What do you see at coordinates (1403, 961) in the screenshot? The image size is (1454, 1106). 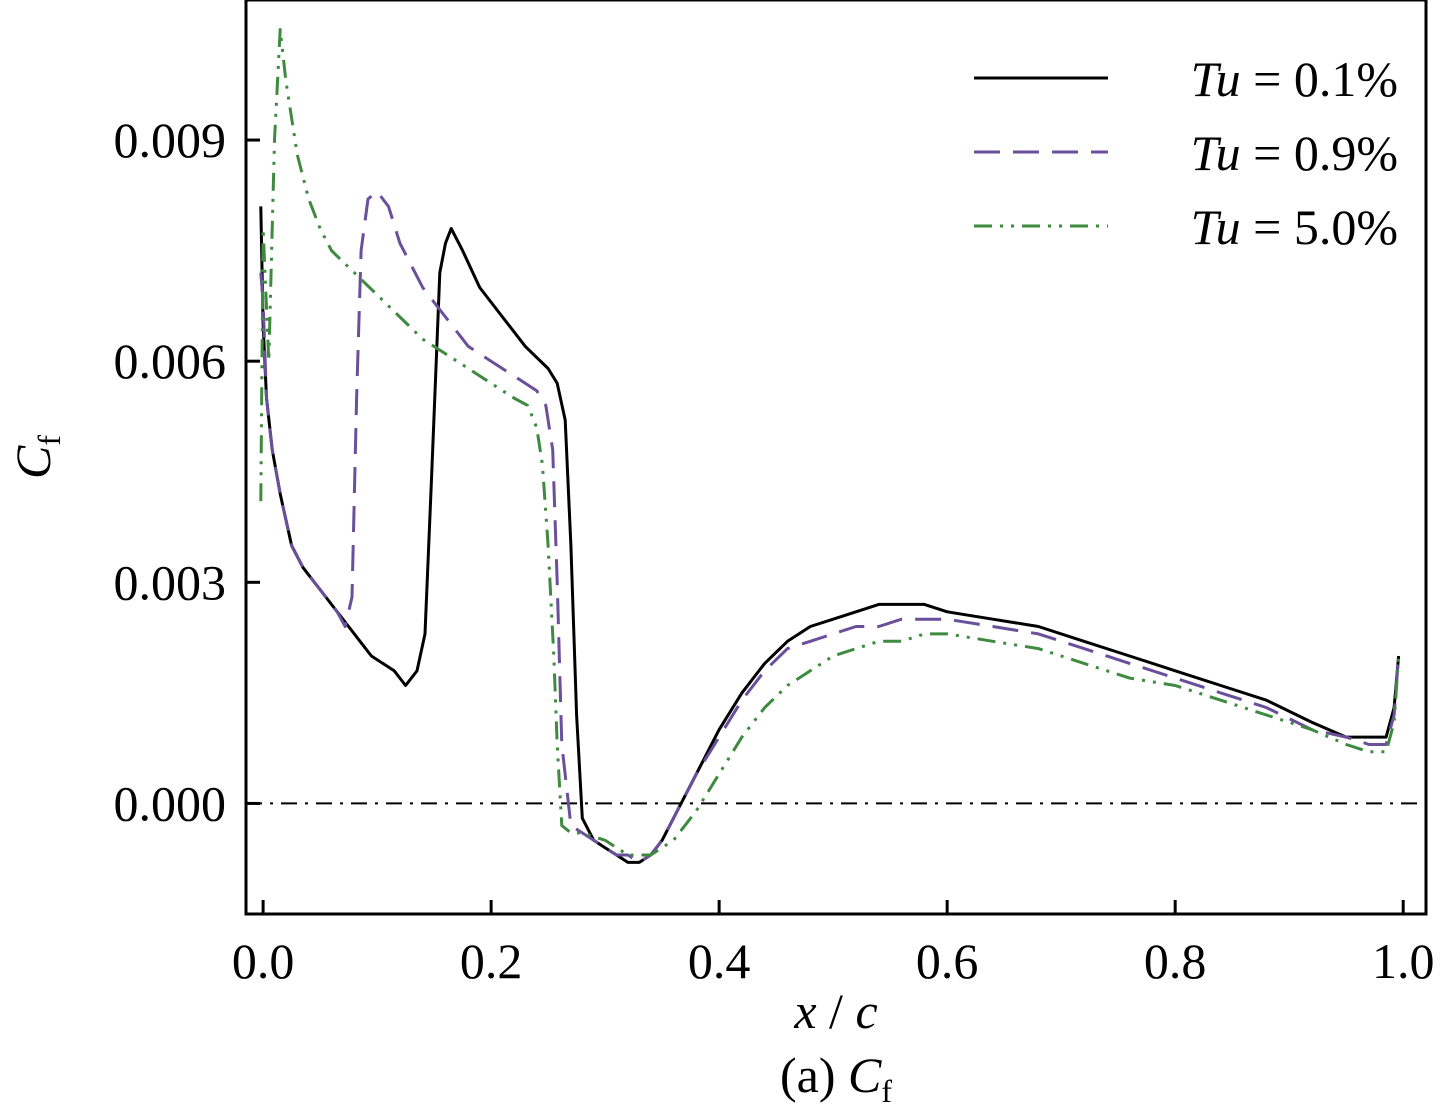 I see `x-tick-label: 1.0` at bounding box center [1403, 961].